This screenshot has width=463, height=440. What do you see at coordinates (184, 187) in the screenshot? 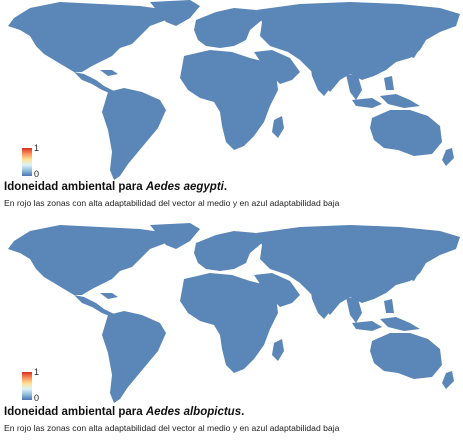
I see `species-name: Aedes aegypti` at bounding box center [184, 187].